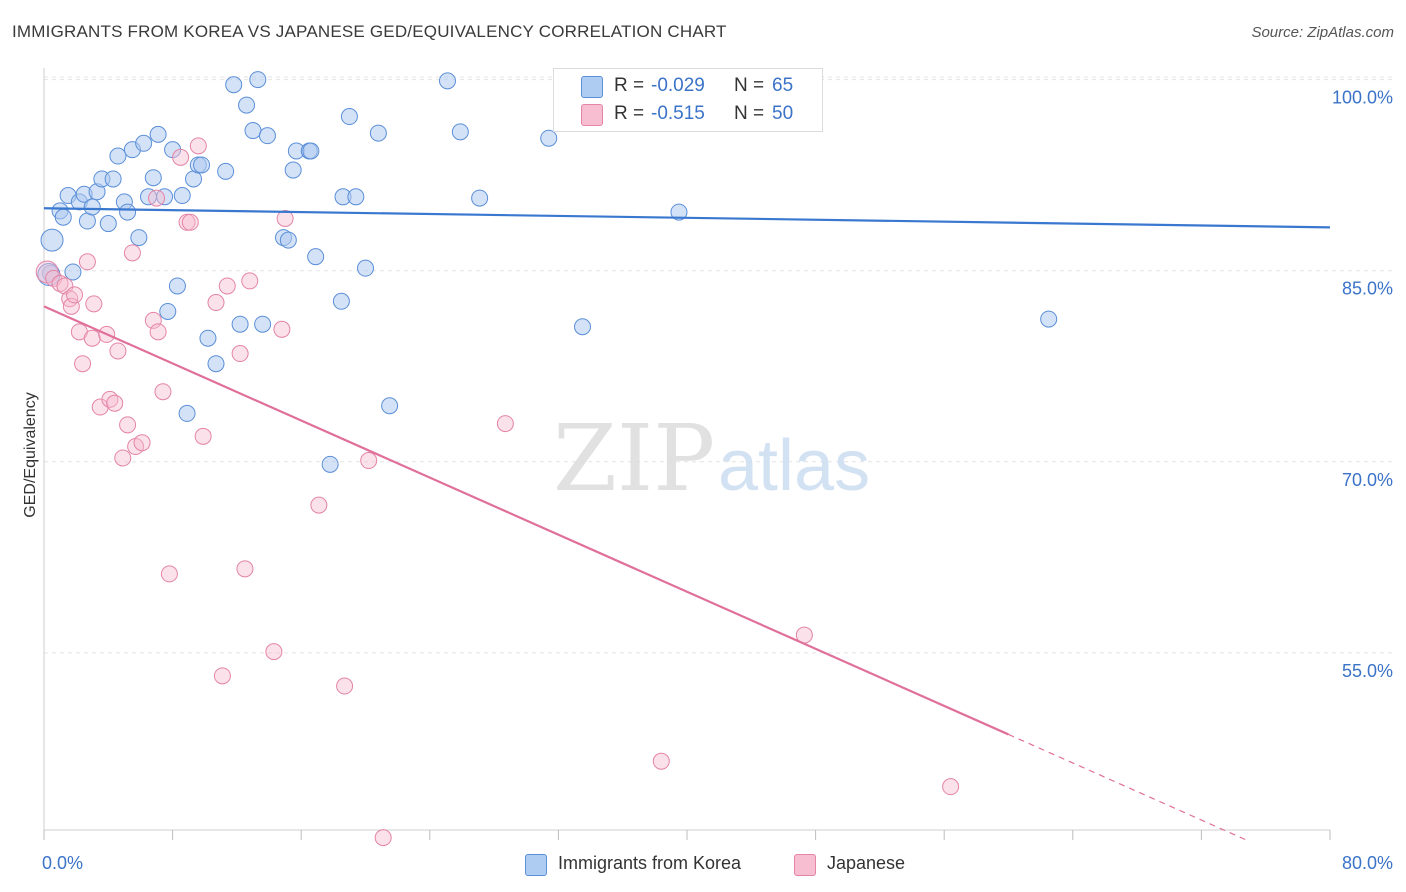  I want to click on watermark: ZIP atlas, so click(711, 458).